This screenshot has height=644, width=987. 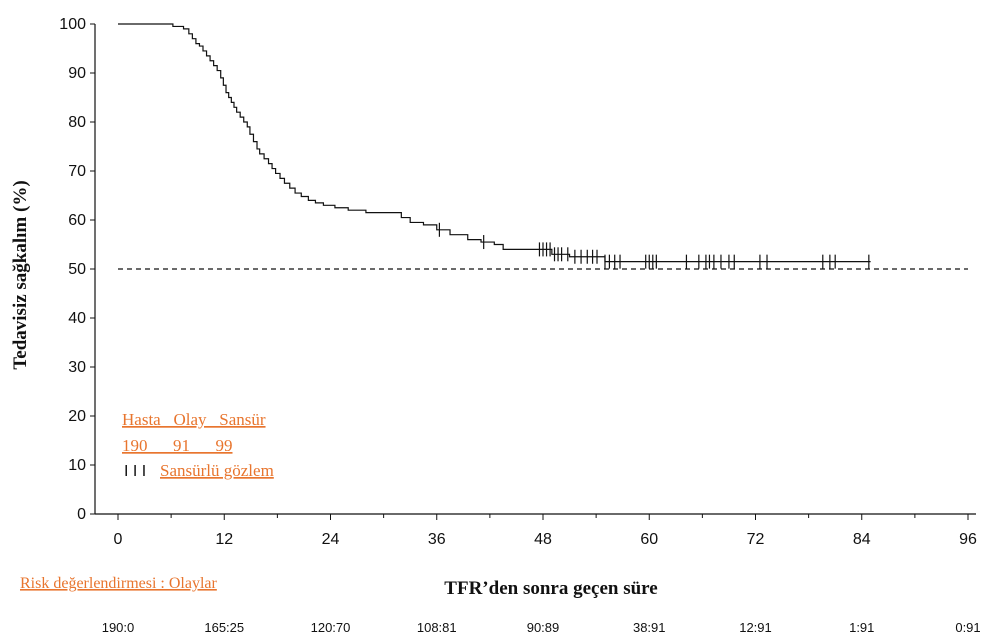 What do you see at coordinates (118, 627) in the screenshot?
I see `risk-table-value: 190:0` at bounding box center [118, 627].